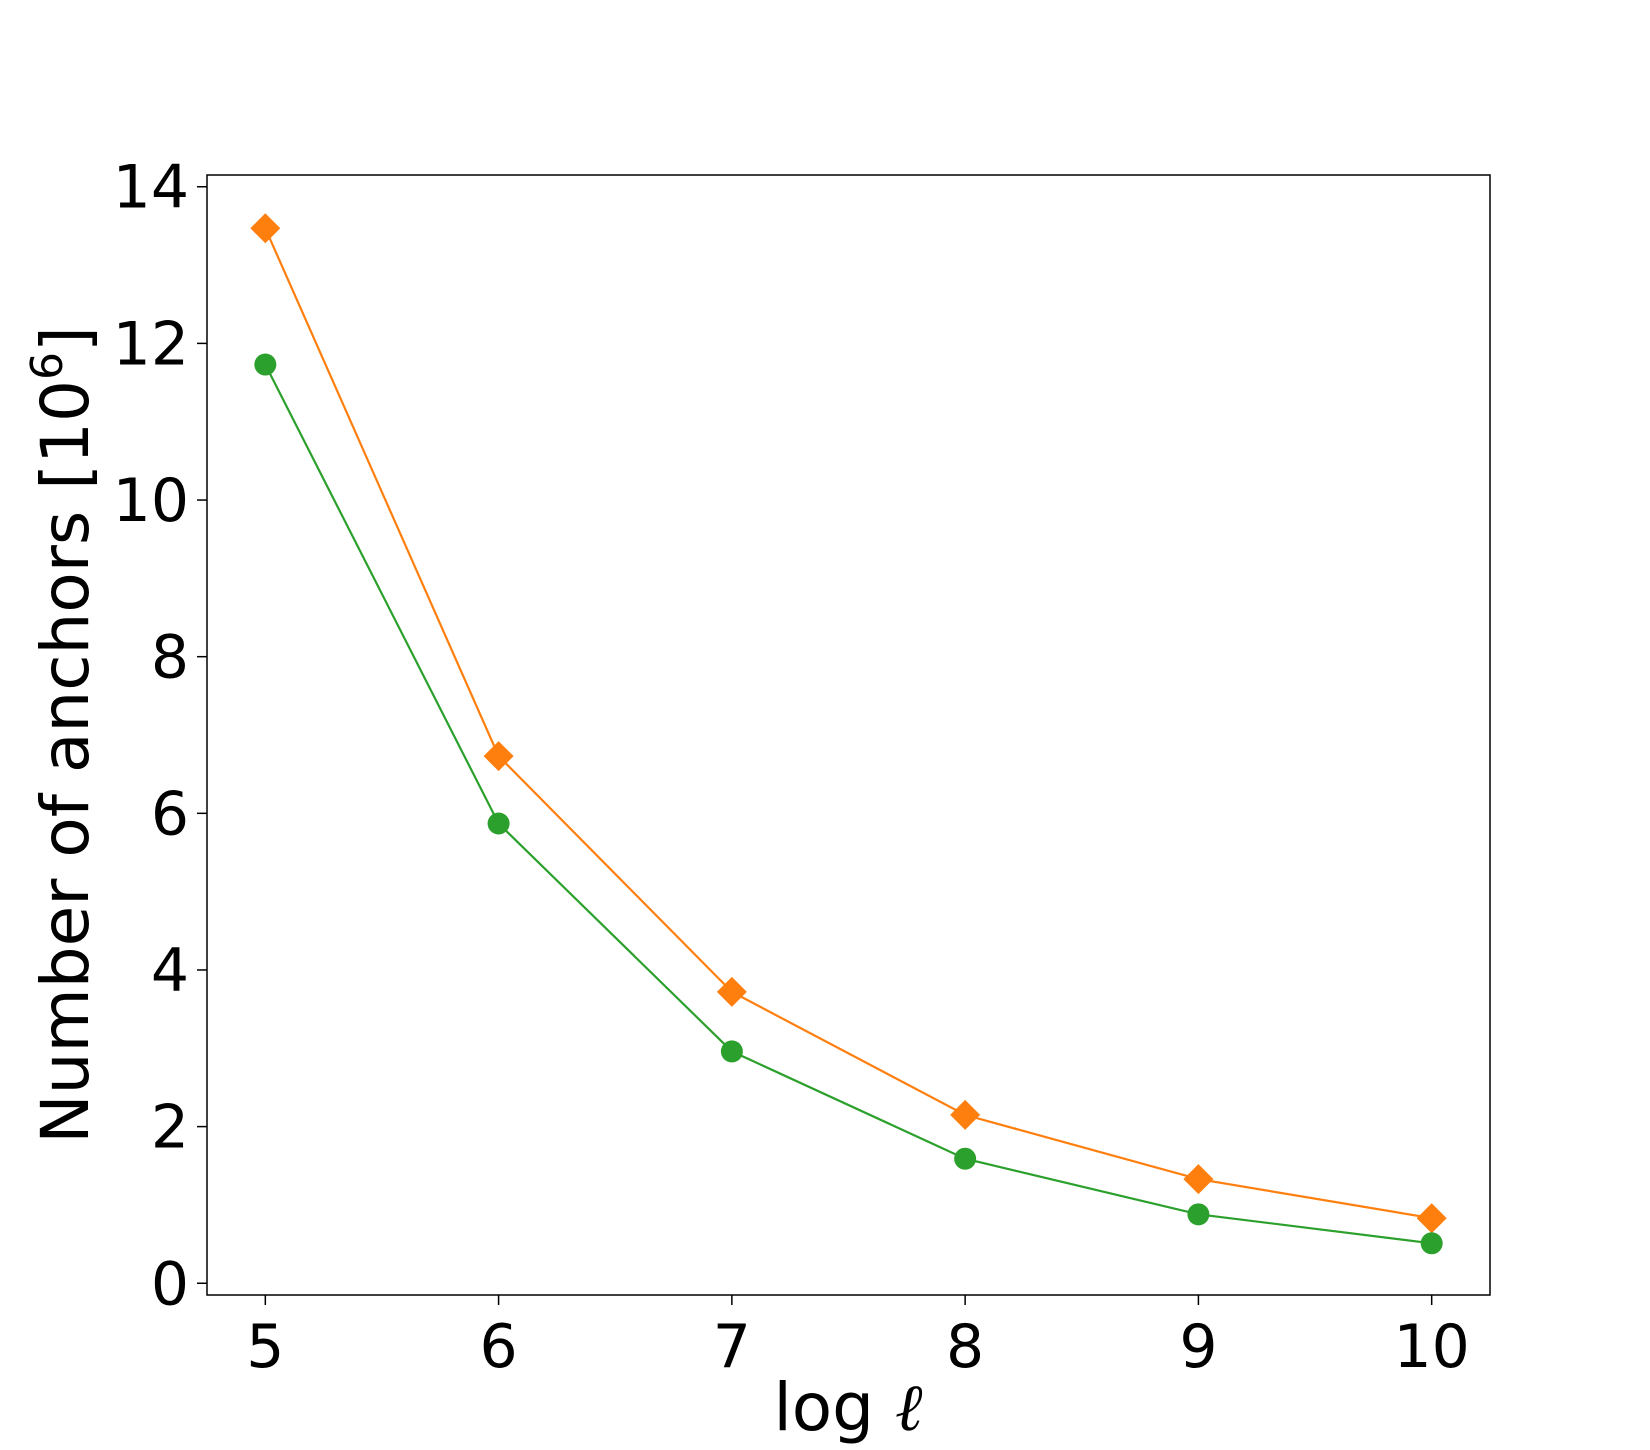 The width and height of the screenshot is (1650, 1450). Describe the element at coordinates (265, 1347) in the screenshot. I see `x-tick-label: 5` at that location.